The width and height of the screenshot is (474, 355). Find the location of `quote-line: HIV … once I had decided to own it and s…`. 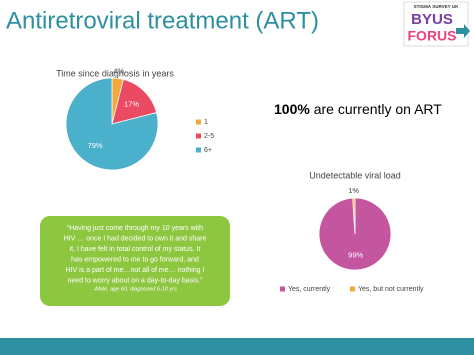

quote-line: HIV … once I had decided to own it and s… is located at coordinates (135, 238).